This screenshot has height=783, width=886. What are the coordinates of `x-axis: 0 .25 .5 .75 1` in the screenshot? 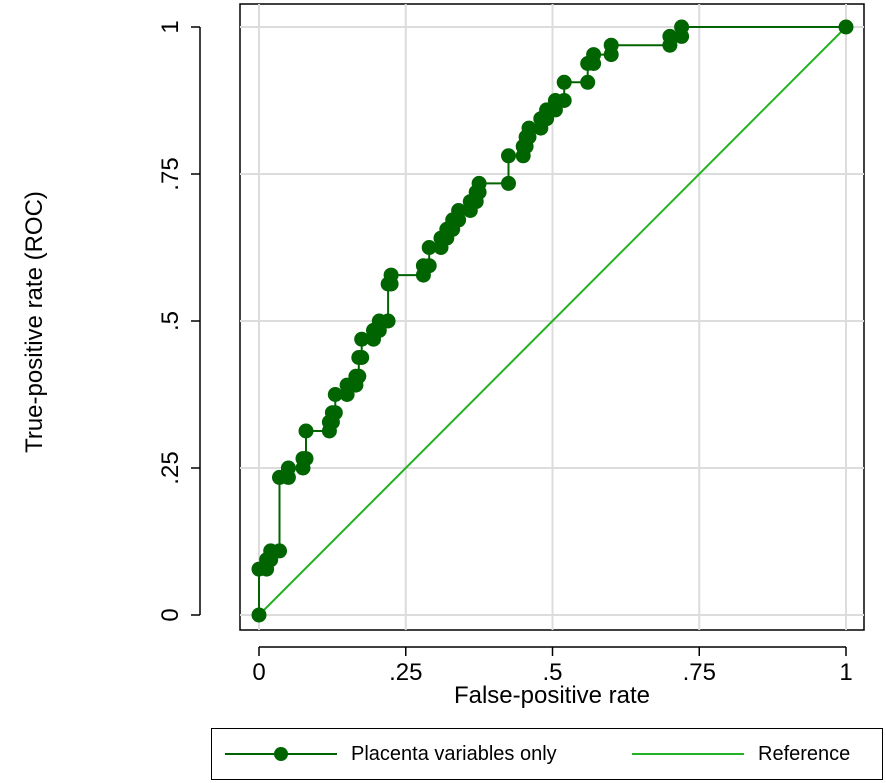 It's located at (552, 666).